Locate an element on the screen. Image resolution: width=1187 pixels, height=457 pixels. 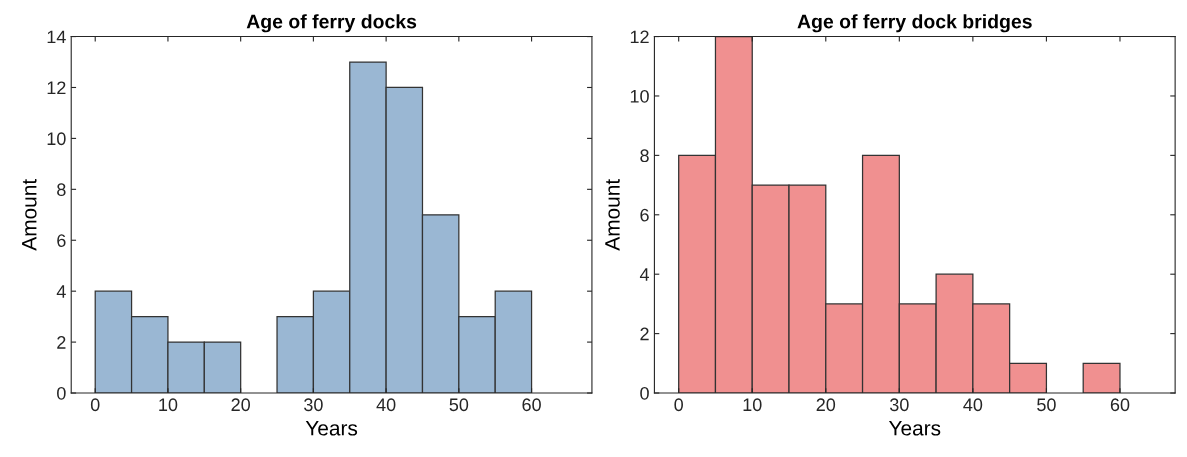
chart-title: Age of ferry docks is located at coordinates (331, 23).